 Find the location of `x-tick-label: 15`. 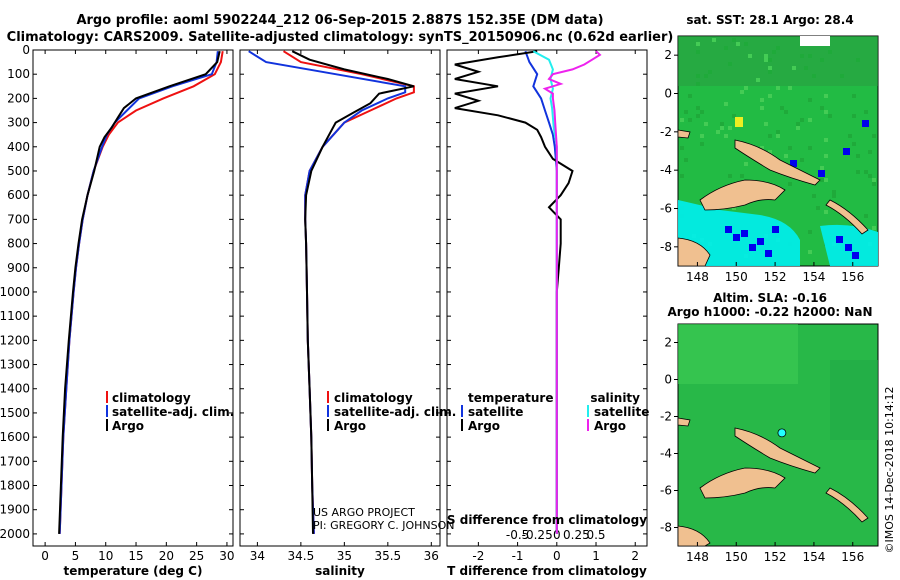

x-tick-label: 15 is located at coordinates (135, 556).